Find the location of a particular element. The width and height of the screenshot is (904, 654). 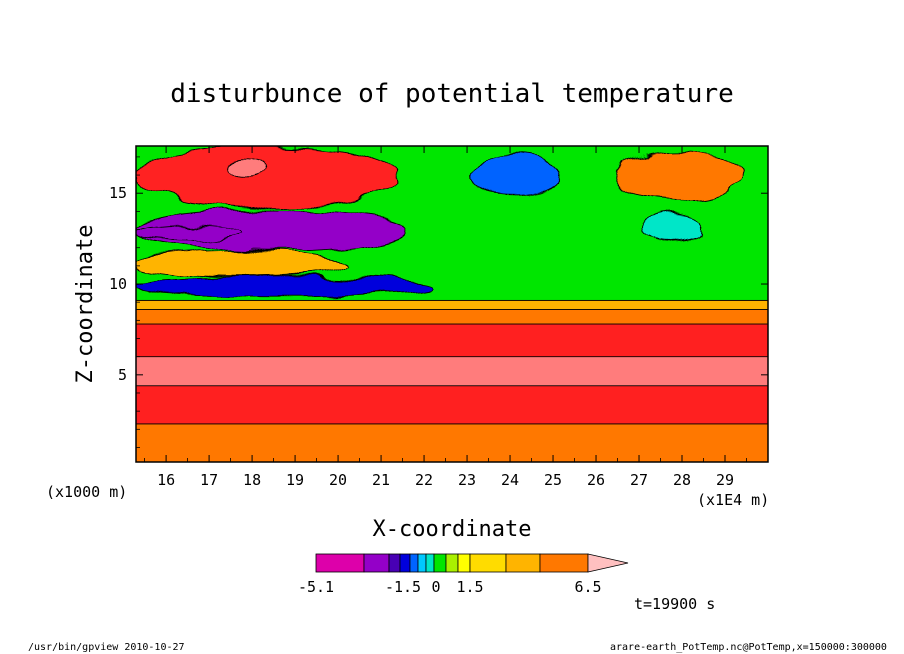

x-tick-label-25: 25 is located at coordinates (553, 480).